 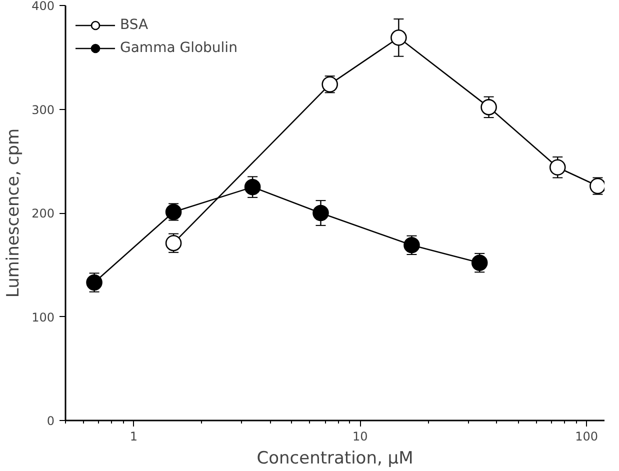 What do you see at coordinates (50, 421) in the screenshot?
I see `y-tick-label: 0` at bounding box center [50, 421].